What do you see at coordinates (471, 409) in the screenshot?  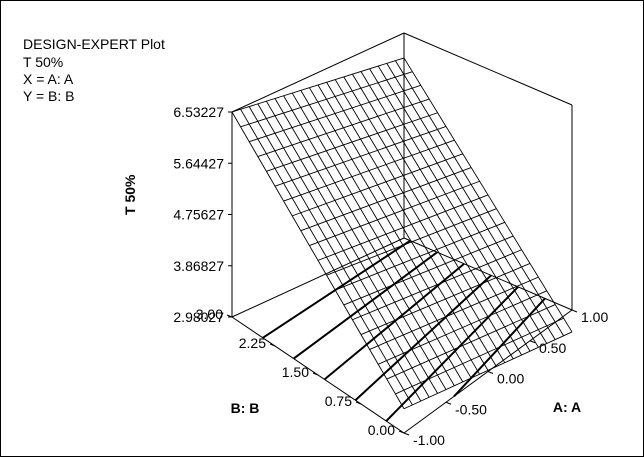 I see `x-tick-label: -0.50` at bounding box center [471, 409].